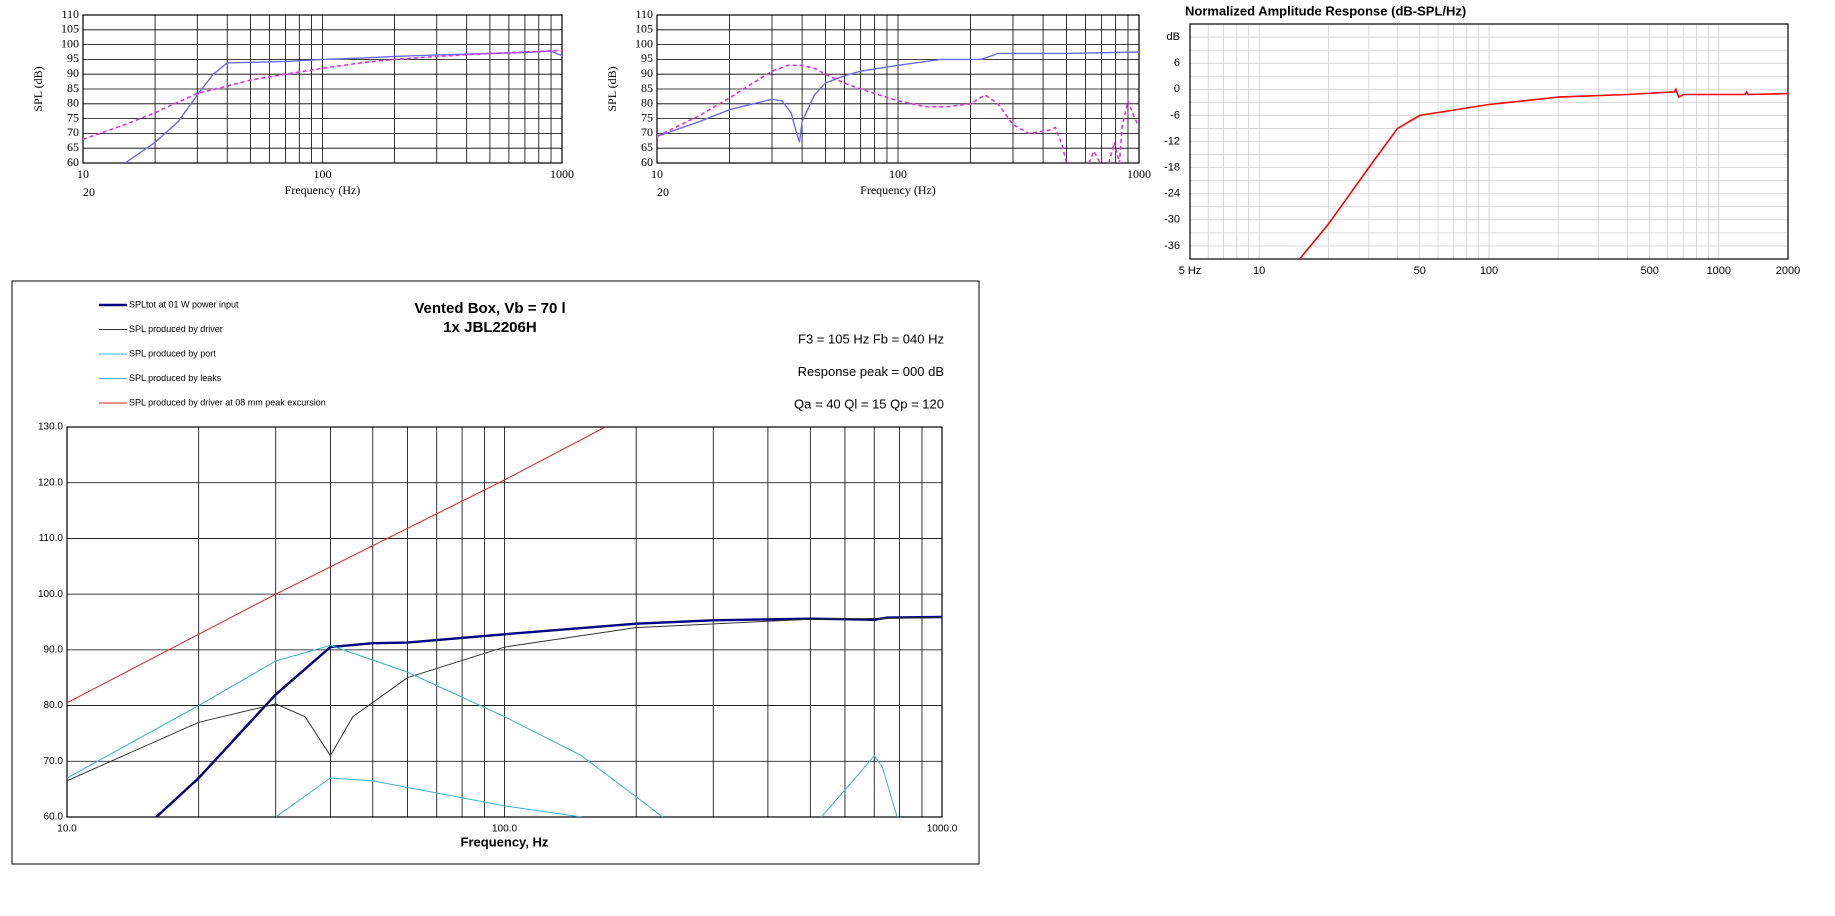  What do you see at coordinates (1172, 141) in the screenshot?
I see `y-tick-label: -12` at bounding box center [1172, 141].